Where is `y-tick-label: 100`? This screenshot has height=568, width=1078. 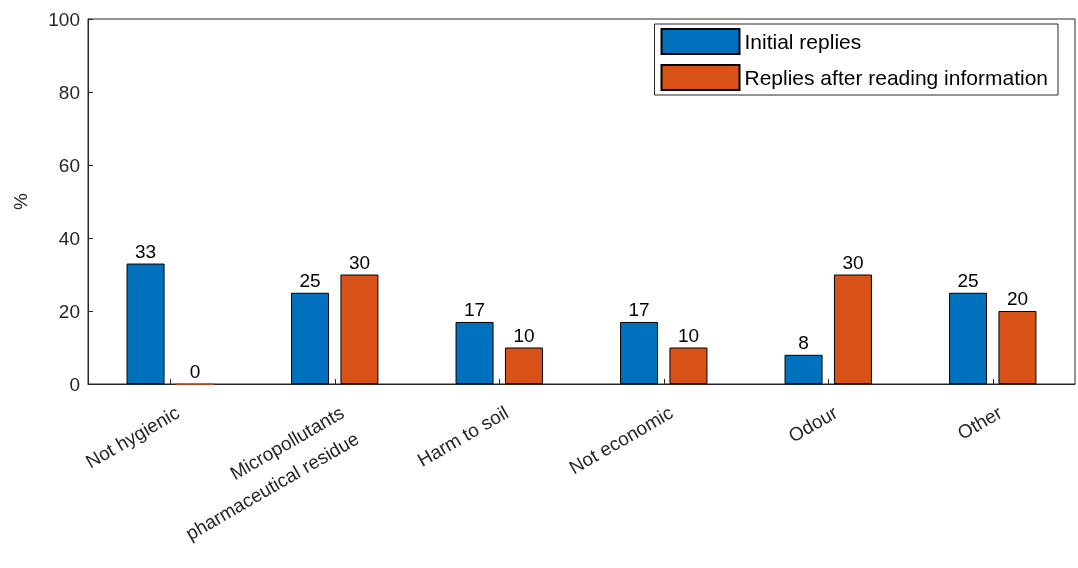
y-tick-label: 100 is located at coordinates (64, 19).